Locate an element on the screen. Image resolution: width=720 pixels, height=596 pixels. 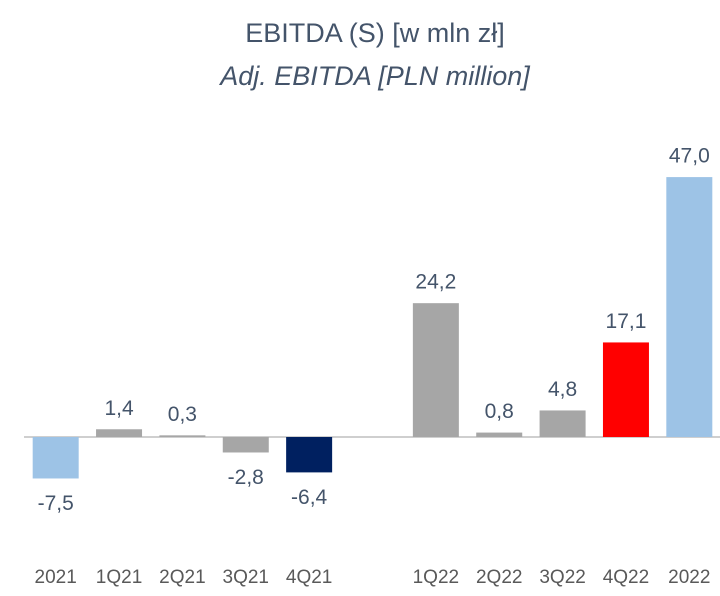
value-label: -7,5 is located at coordinates (56, 503).